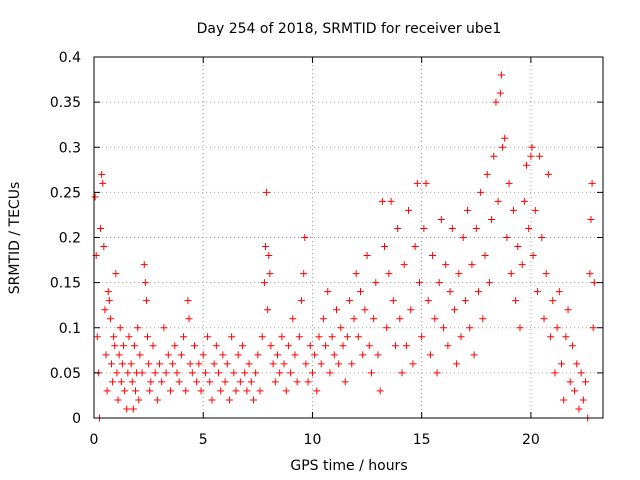 Image resolution: width=640 pixels, height=480 pixels. What do you see at coordinates (203, 440) in the screenshot?
I see `x-tick-label: 5` at bounding box center [203, 440].